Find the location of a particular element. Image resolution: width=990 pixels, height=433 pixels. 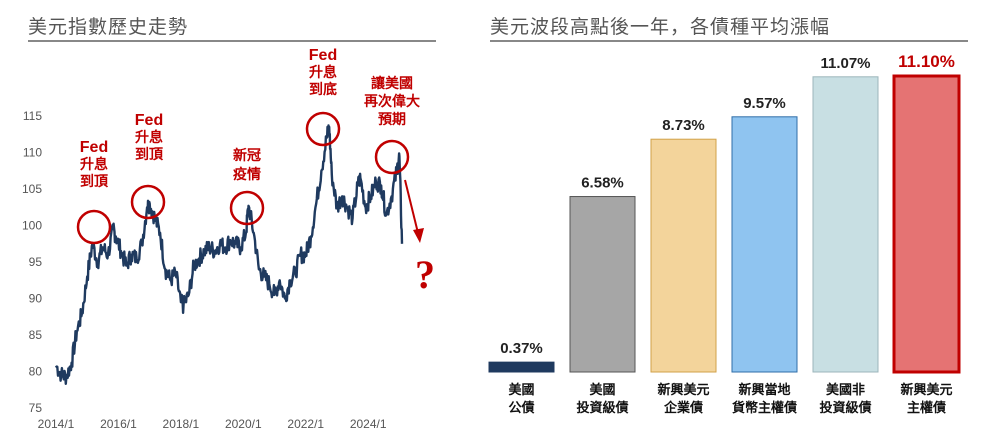

annotation-maga-line: 讓美國 is located at coordinates (392, 83).